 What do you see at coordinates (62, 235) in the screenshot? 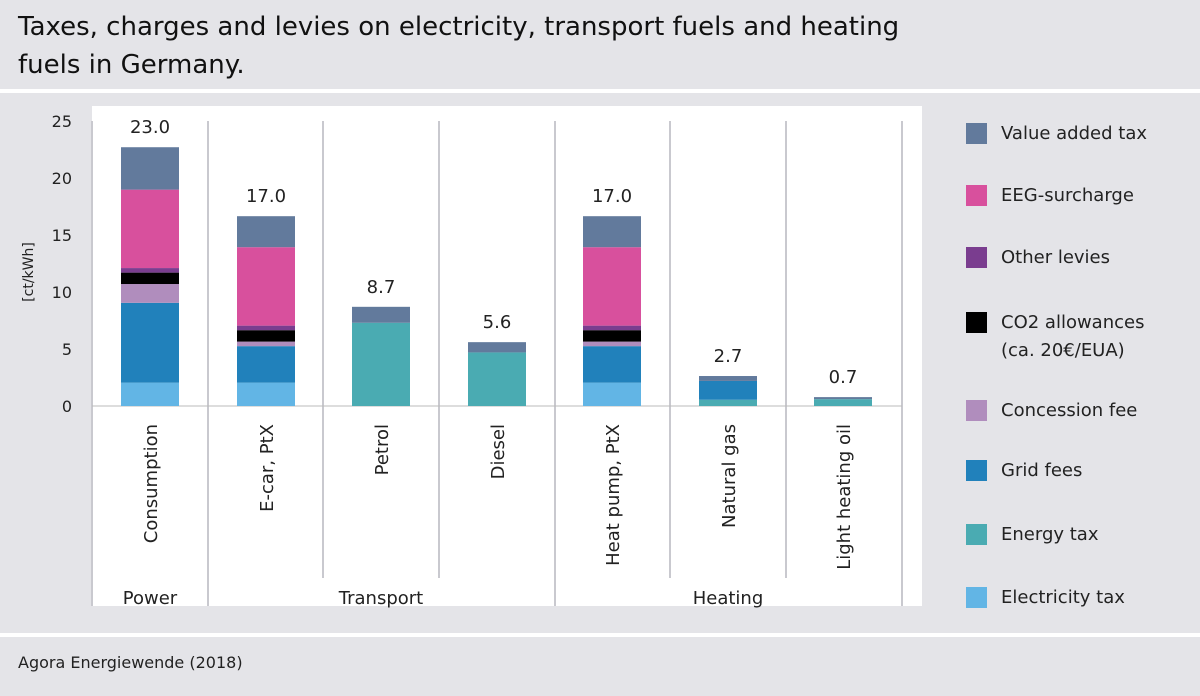
I see `y-tick-label: 15` at bounding box center [62, 235].